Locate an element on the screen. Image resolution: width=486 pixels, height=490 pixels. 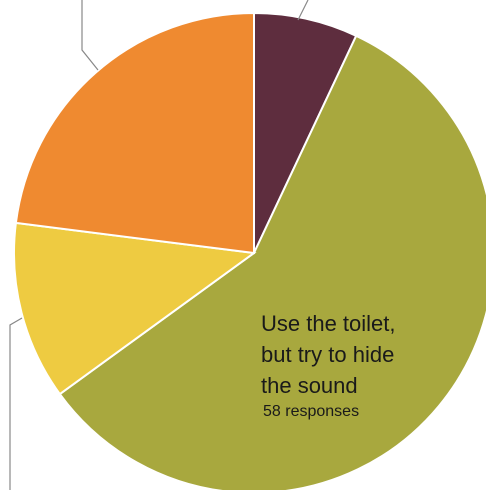
leader-line-top-left is located at coordinates (90, 35).